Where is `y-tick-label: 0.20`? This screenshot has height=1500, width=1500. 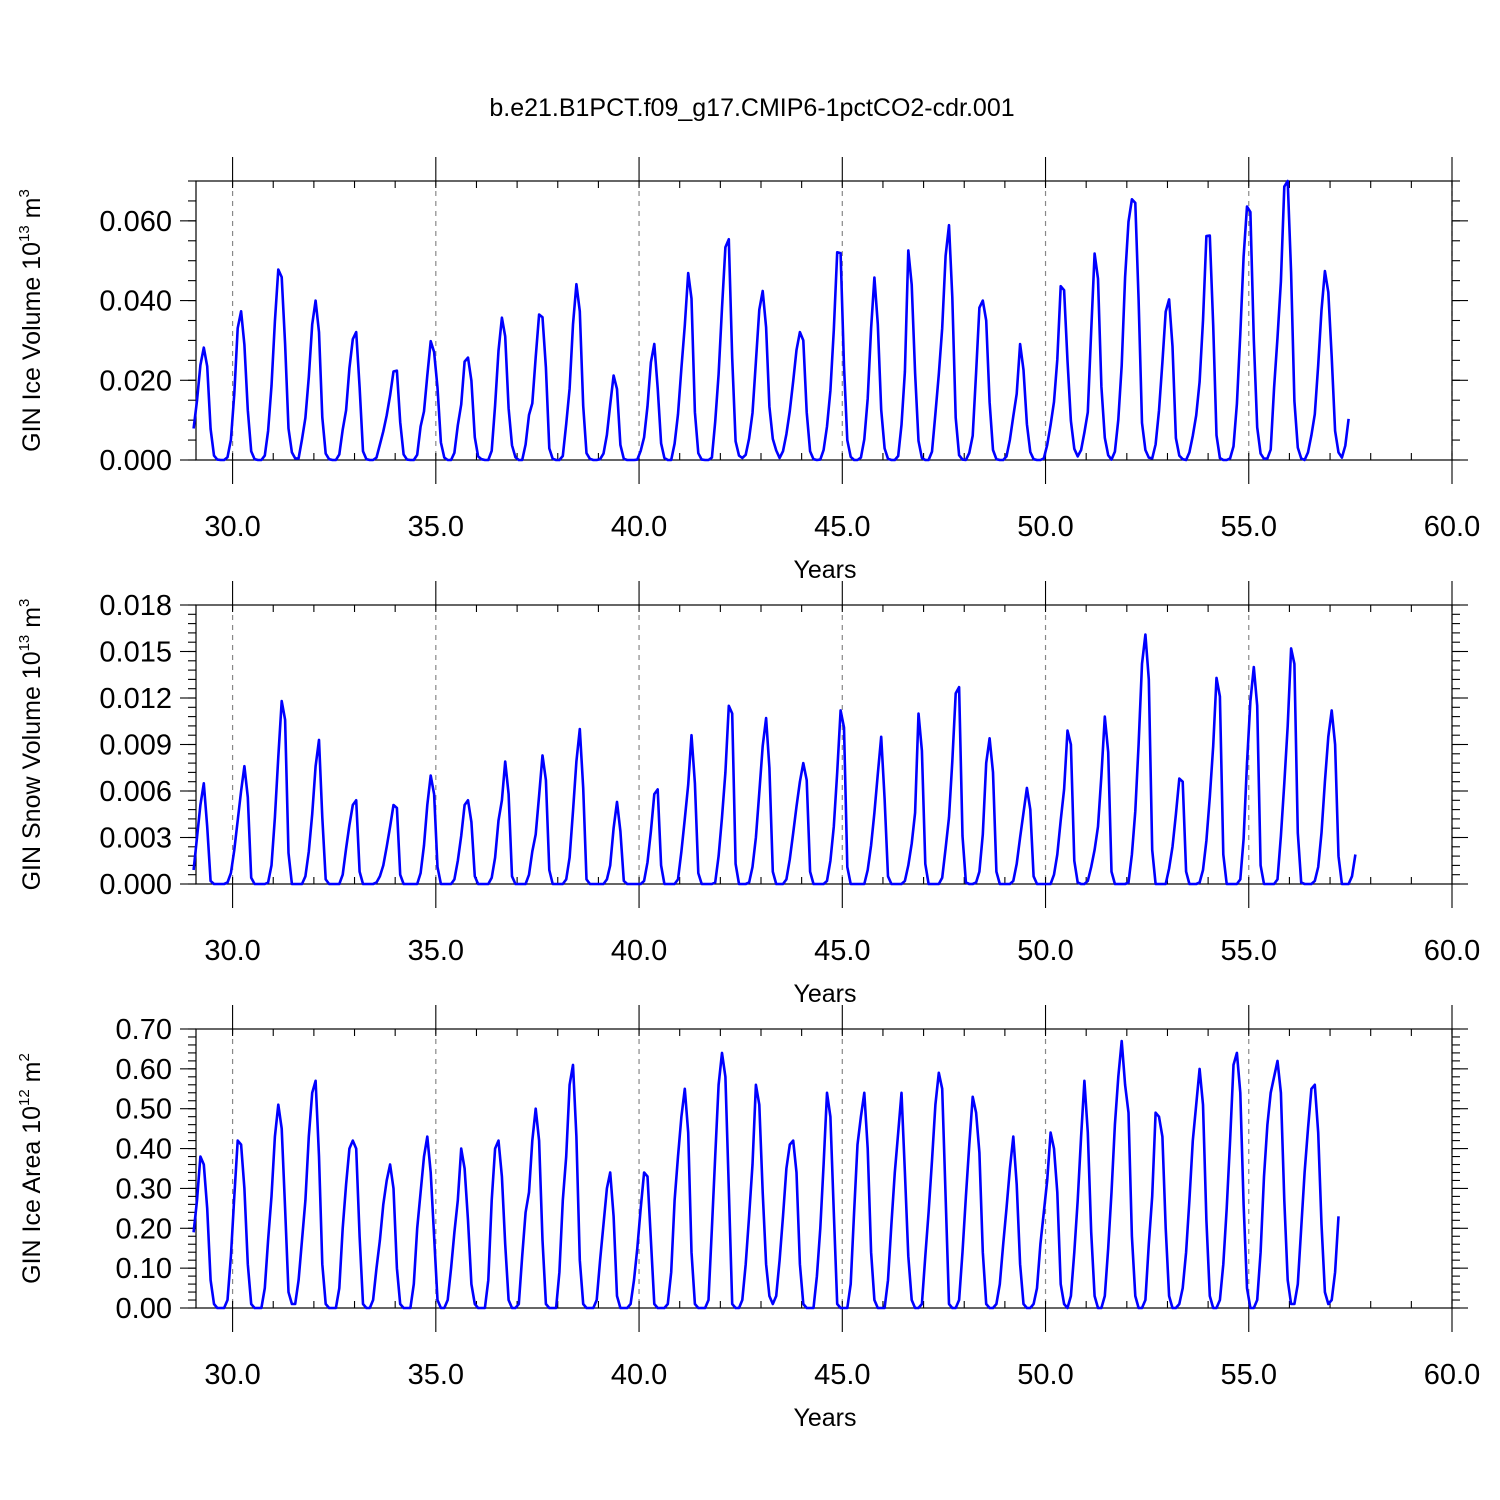
y-tick-label: 0.20 is located at coordinates (144, 1229).